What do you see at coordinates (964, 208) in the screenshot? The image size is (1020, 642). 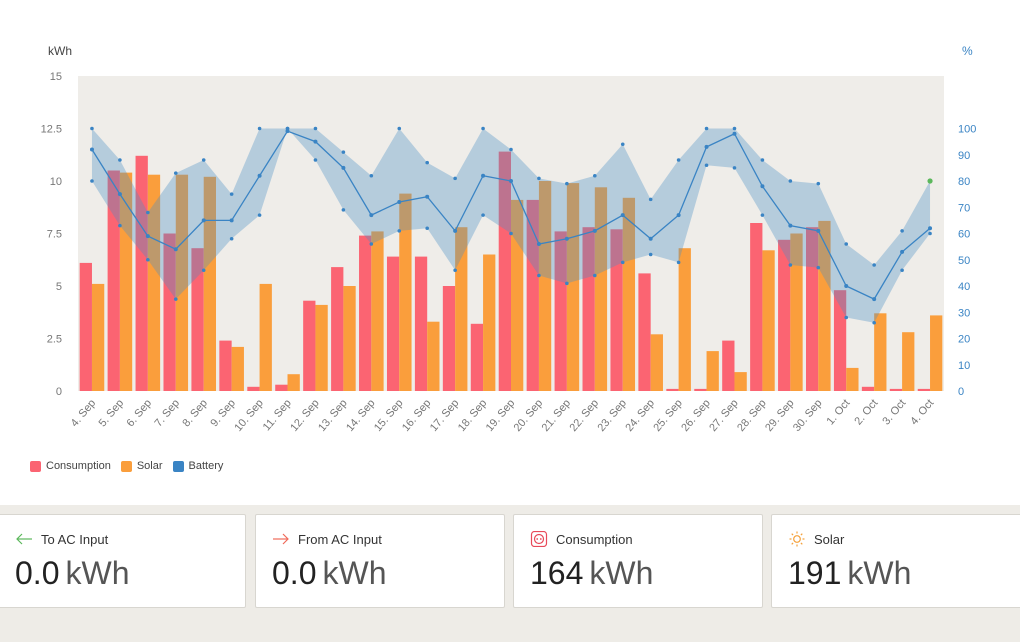 I see `y-tick-right: 70` at bounding box center [964, 208].